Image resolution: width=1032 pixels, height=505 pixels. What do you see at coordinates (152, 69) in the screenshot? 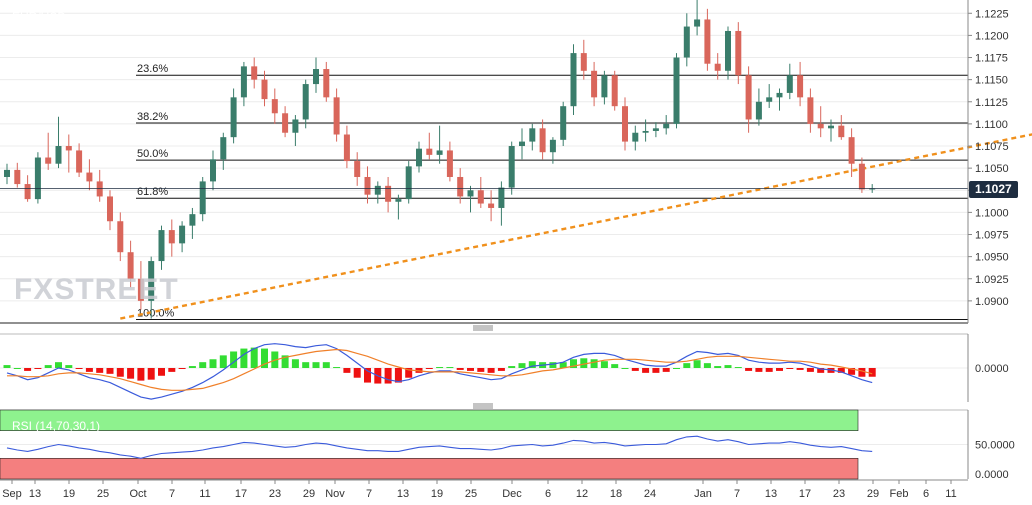
I see `fibonacci-label: 23.6%` at bounding box center [152, 69].